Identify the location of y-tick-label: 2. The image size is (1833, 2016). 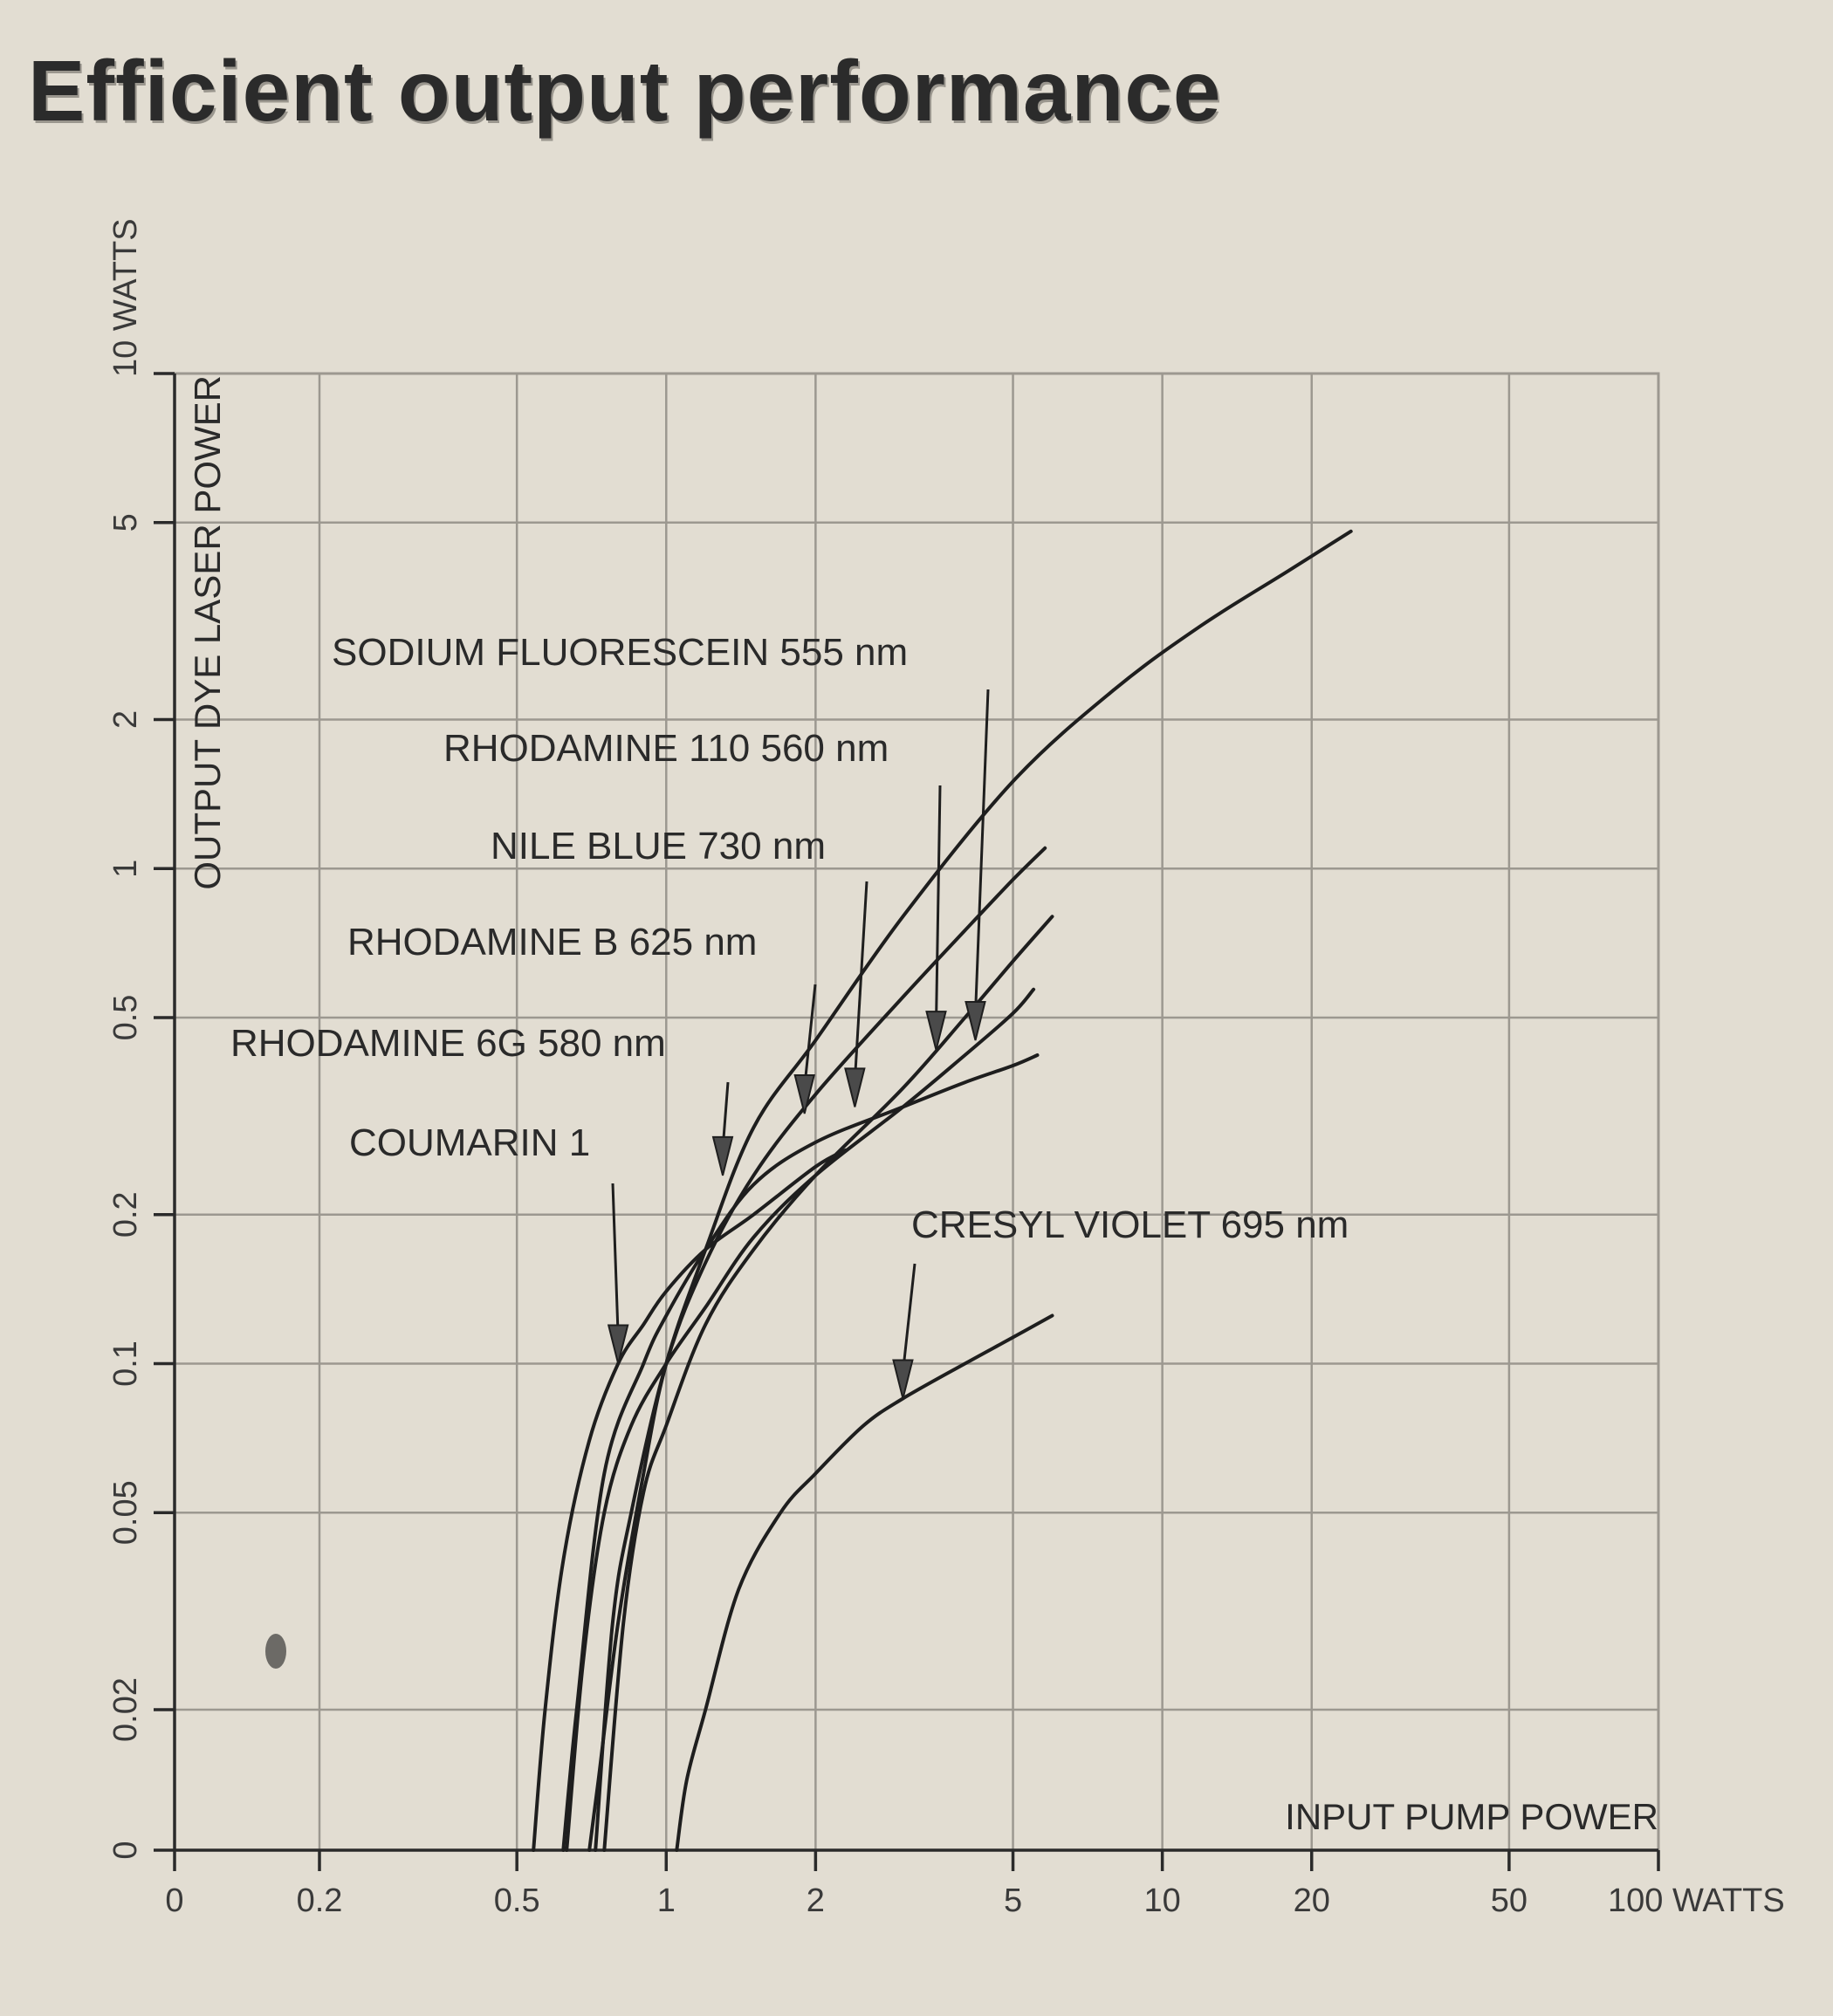
(125, 719).